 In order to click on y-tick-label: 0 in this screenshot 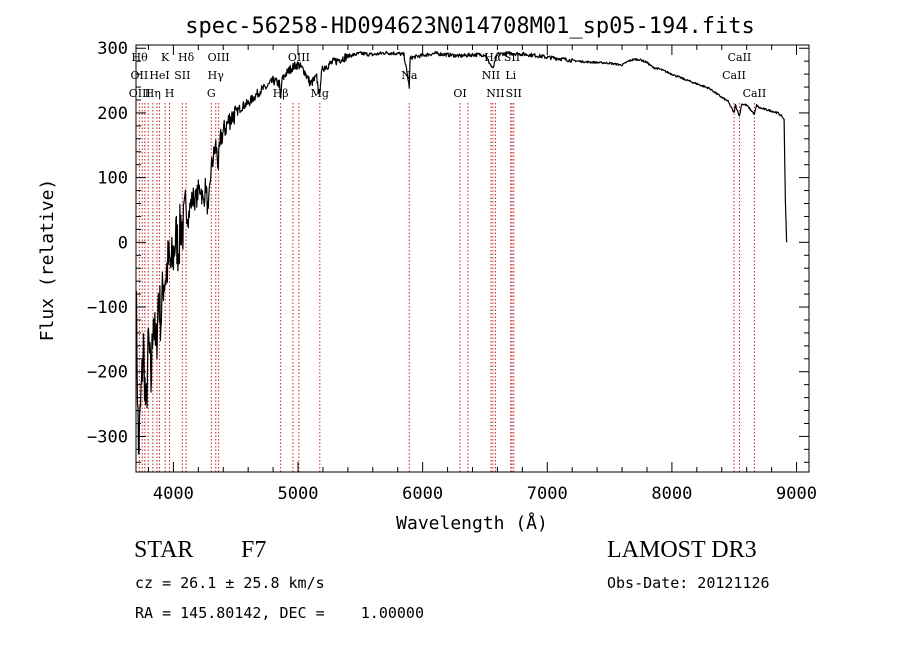, I will do `click(123, 243)`.